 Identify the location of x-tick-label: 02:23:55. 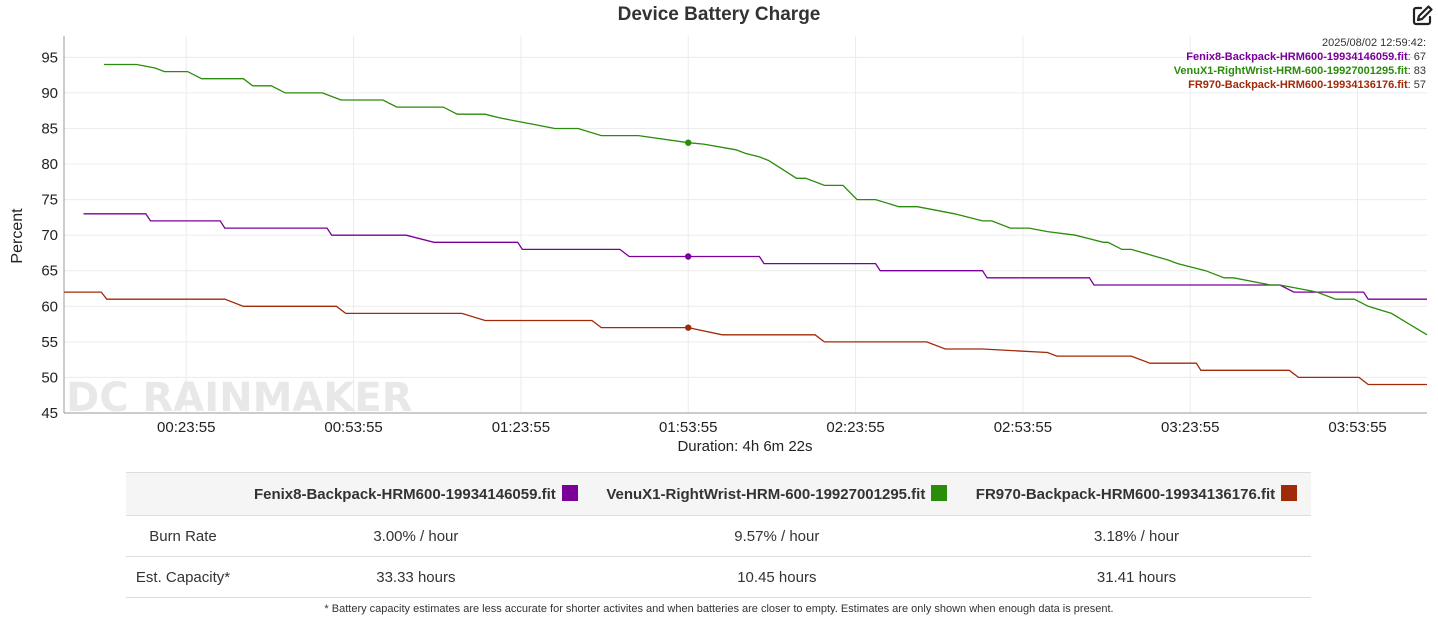
(855, 427).